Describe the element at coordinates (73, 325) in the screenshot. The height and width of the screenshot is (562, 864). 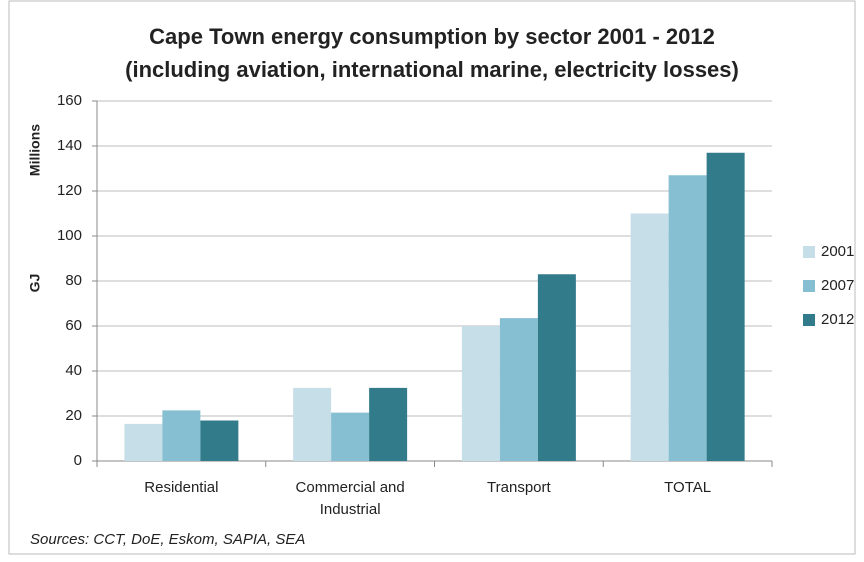
I see `y-tick-label: 60` at that location.